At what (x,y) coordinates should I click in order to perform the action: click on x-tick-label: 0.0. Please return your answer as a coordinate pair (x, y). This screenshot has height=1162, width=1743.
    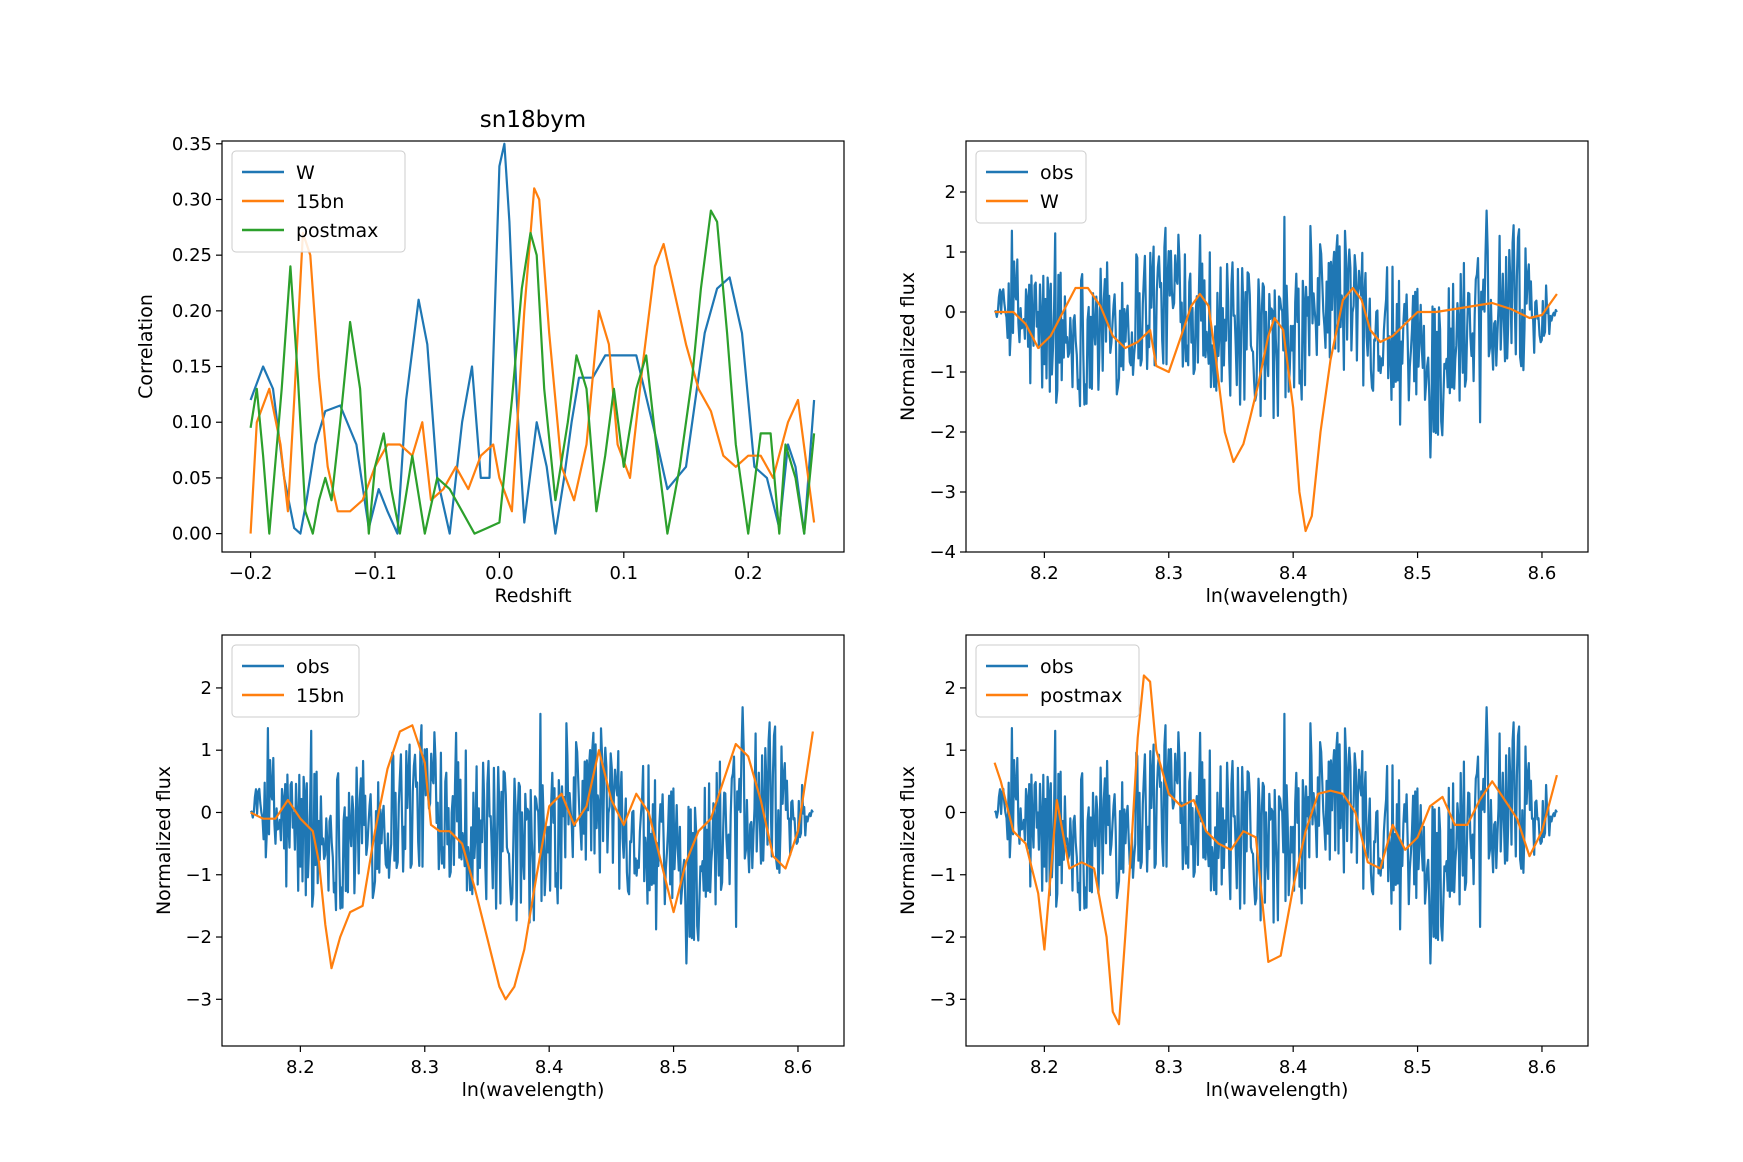
    Looking at the image, I should click on (499, 573).